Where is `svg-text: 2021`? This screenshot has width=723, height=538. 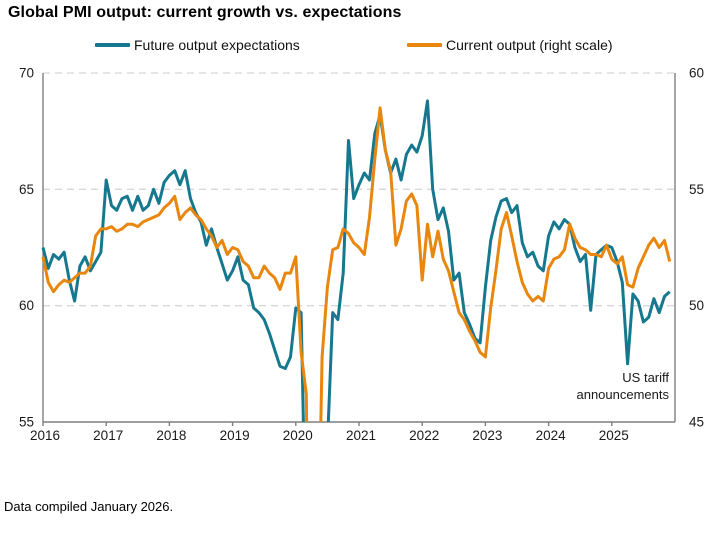
svg-text: 2021 is located at coordinates (361, 435).